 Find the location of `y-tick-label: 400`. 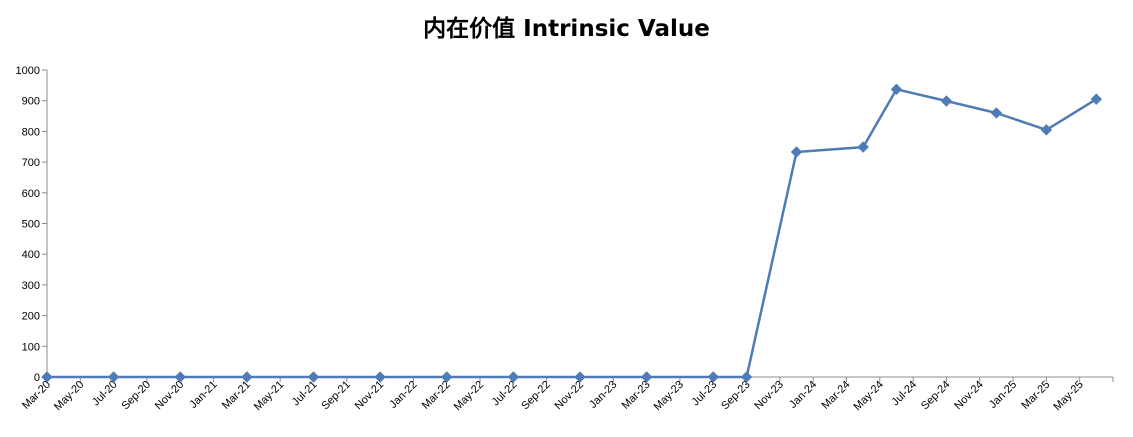

y-tick-label: 400 is located at coordinates (31, 255).